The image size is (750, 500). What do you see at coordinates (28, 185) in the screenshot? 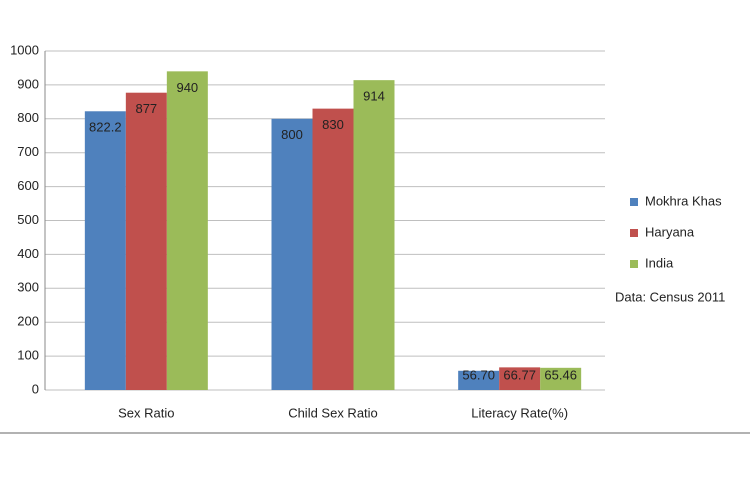
I see `y-tick-label: 600` at bounding box center [28, 185].